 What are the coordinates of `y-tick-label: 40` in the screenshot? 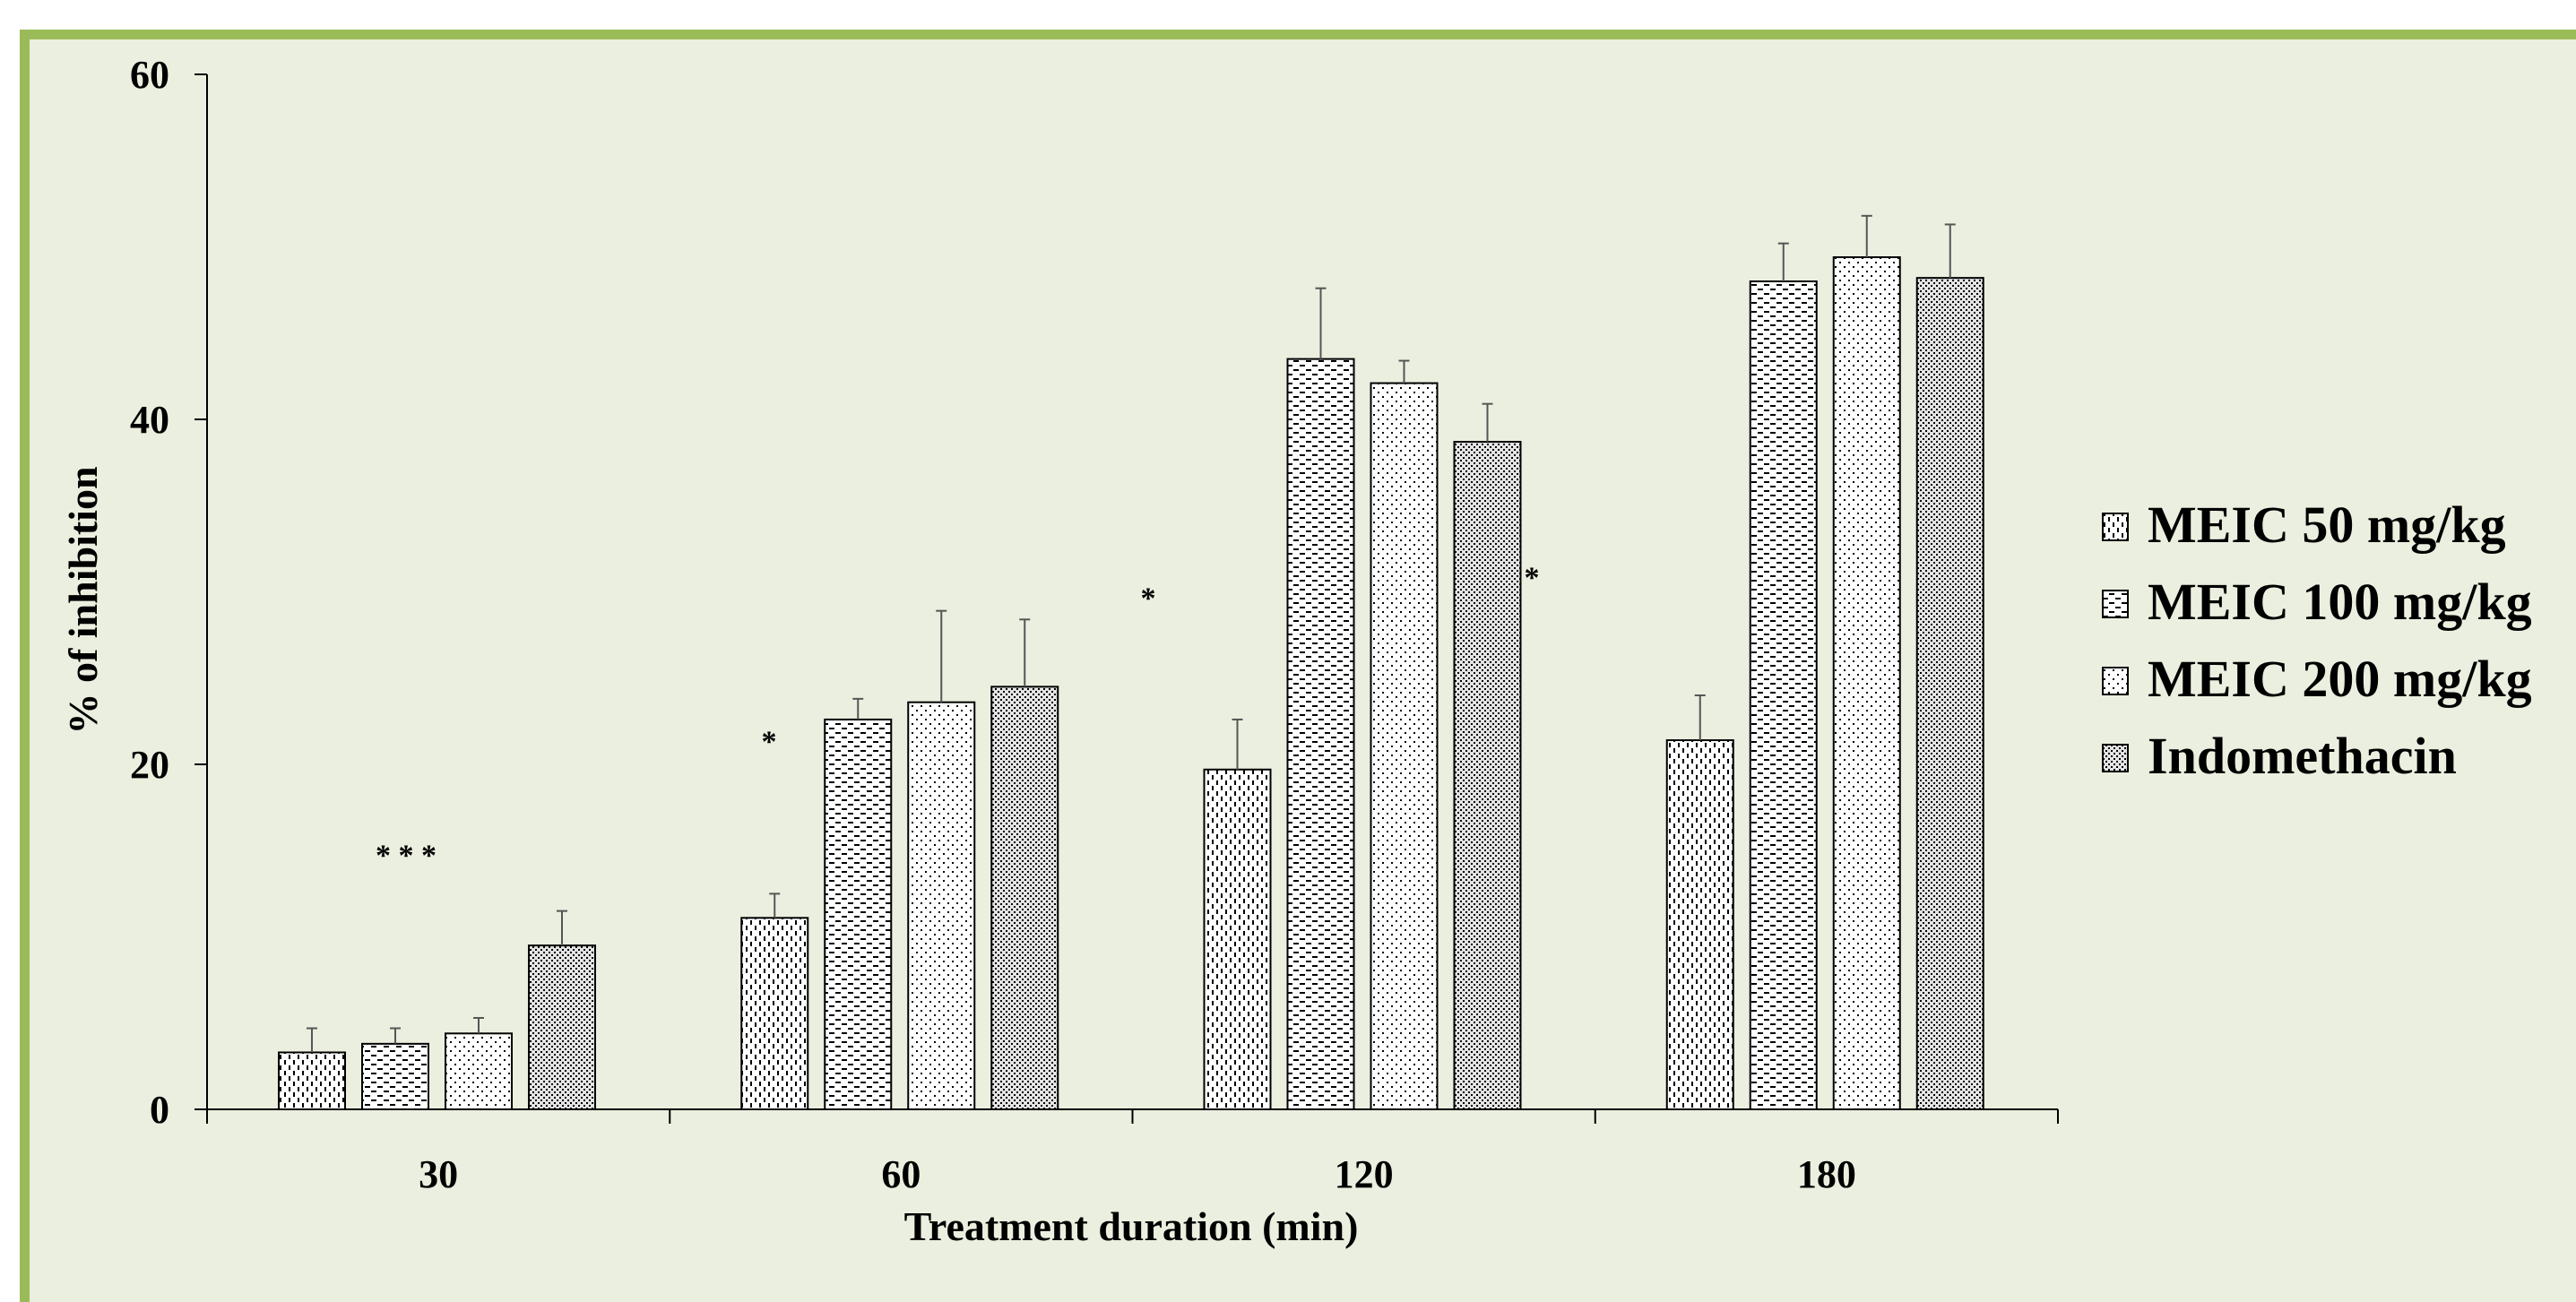 It's located at (149, 420).